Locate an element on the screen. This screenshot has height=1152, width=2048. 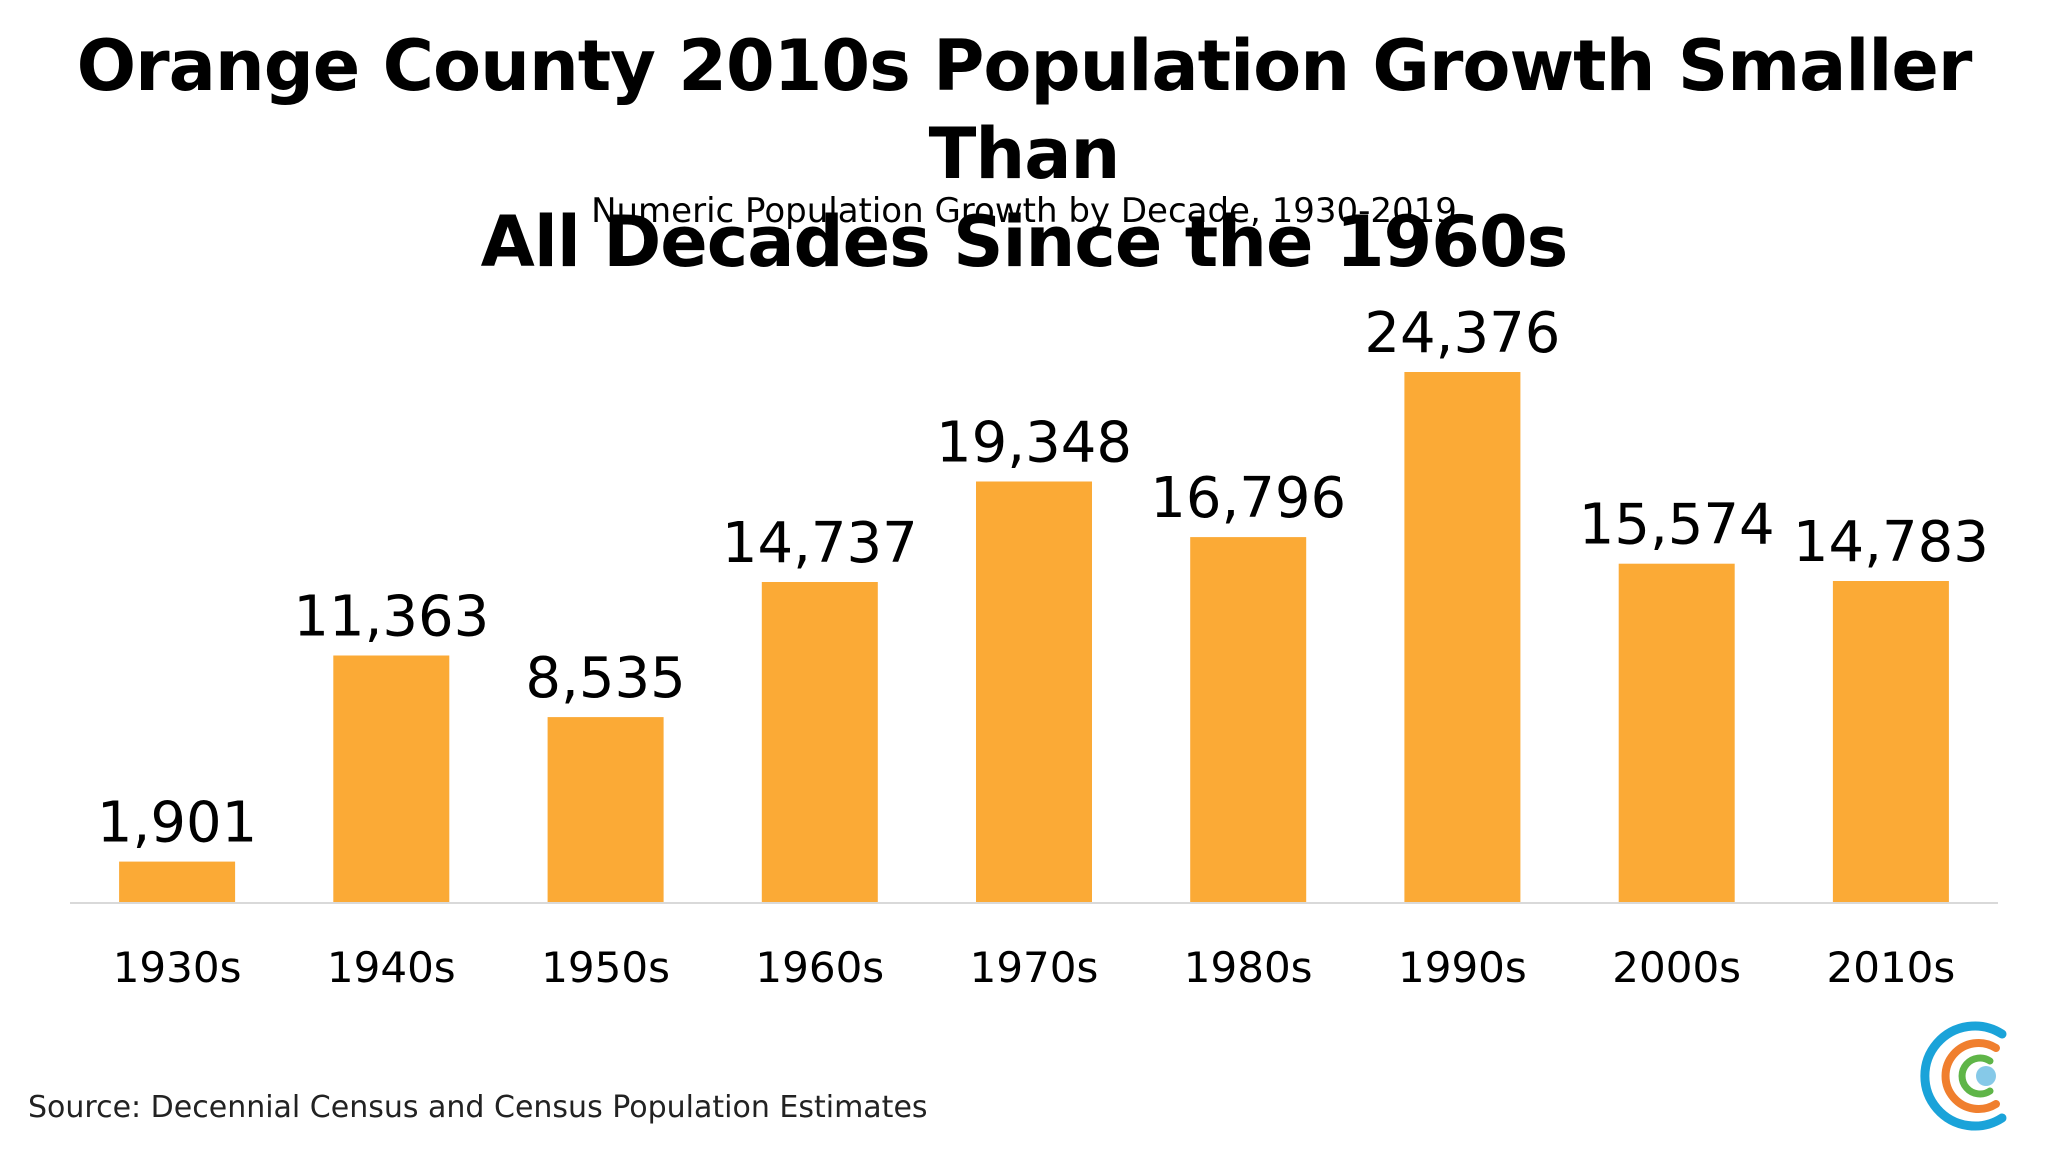
bar-1940s is located at coordinates (391, 779).